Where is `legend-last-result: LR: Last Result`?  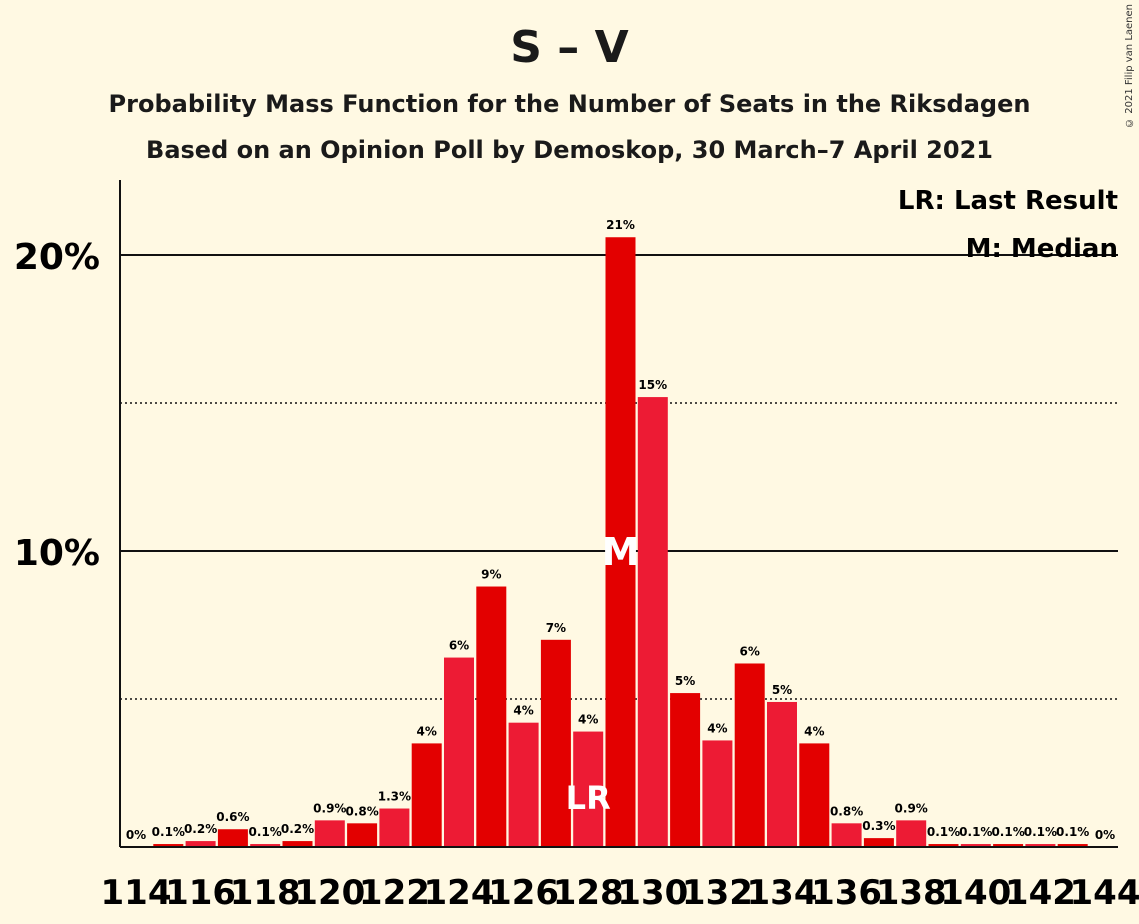 legend-last-result: LR: Last Result is located at coordinates (1008, 201).